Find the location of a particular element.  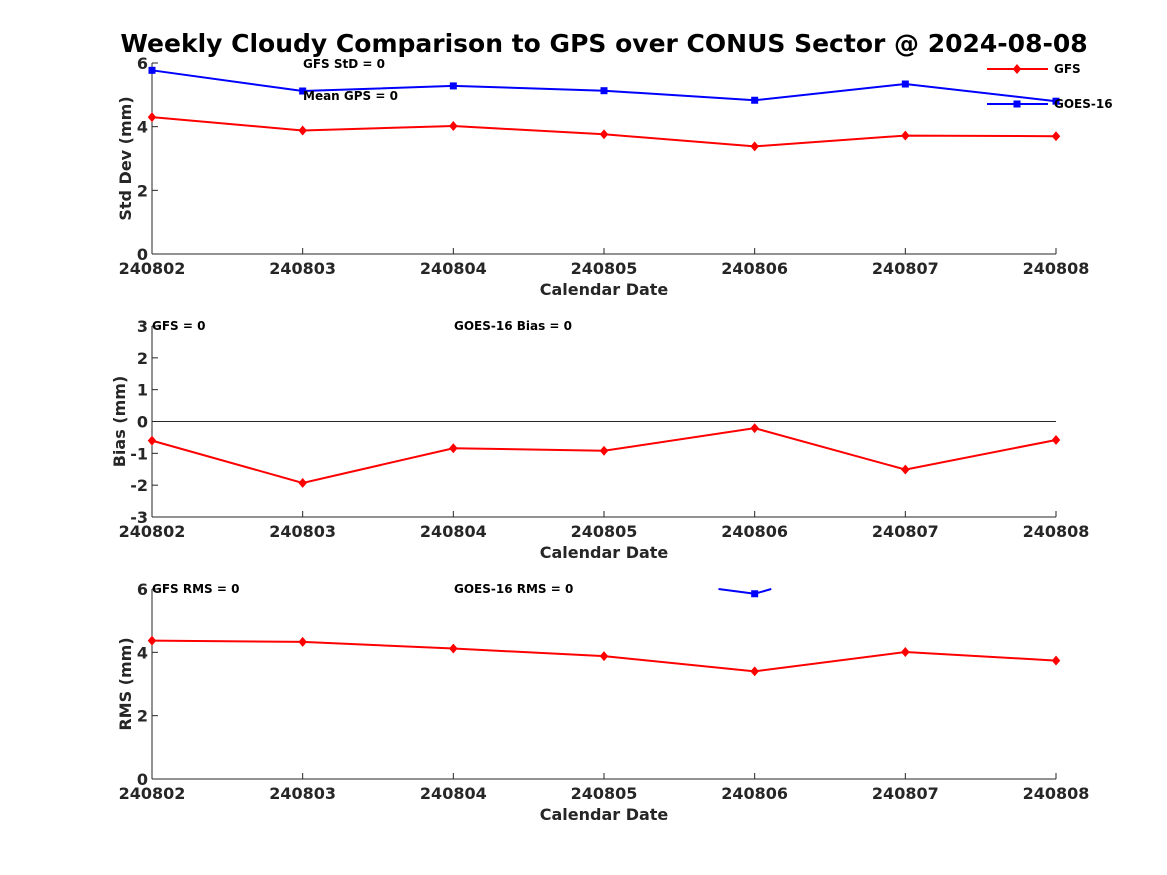

y-tick-label: 3 is located at coordinates (142, 326).